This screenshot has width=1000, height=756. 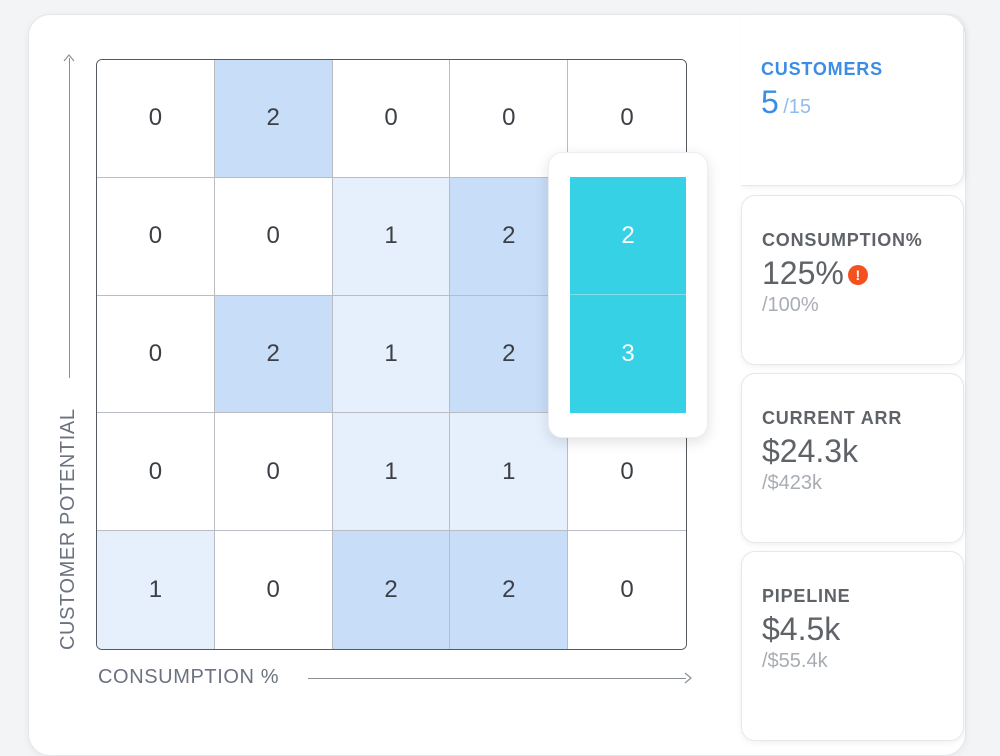 I want to click on consumption-card: CONSUMPTION% 125%! /100%, so click(x=852, y=280).